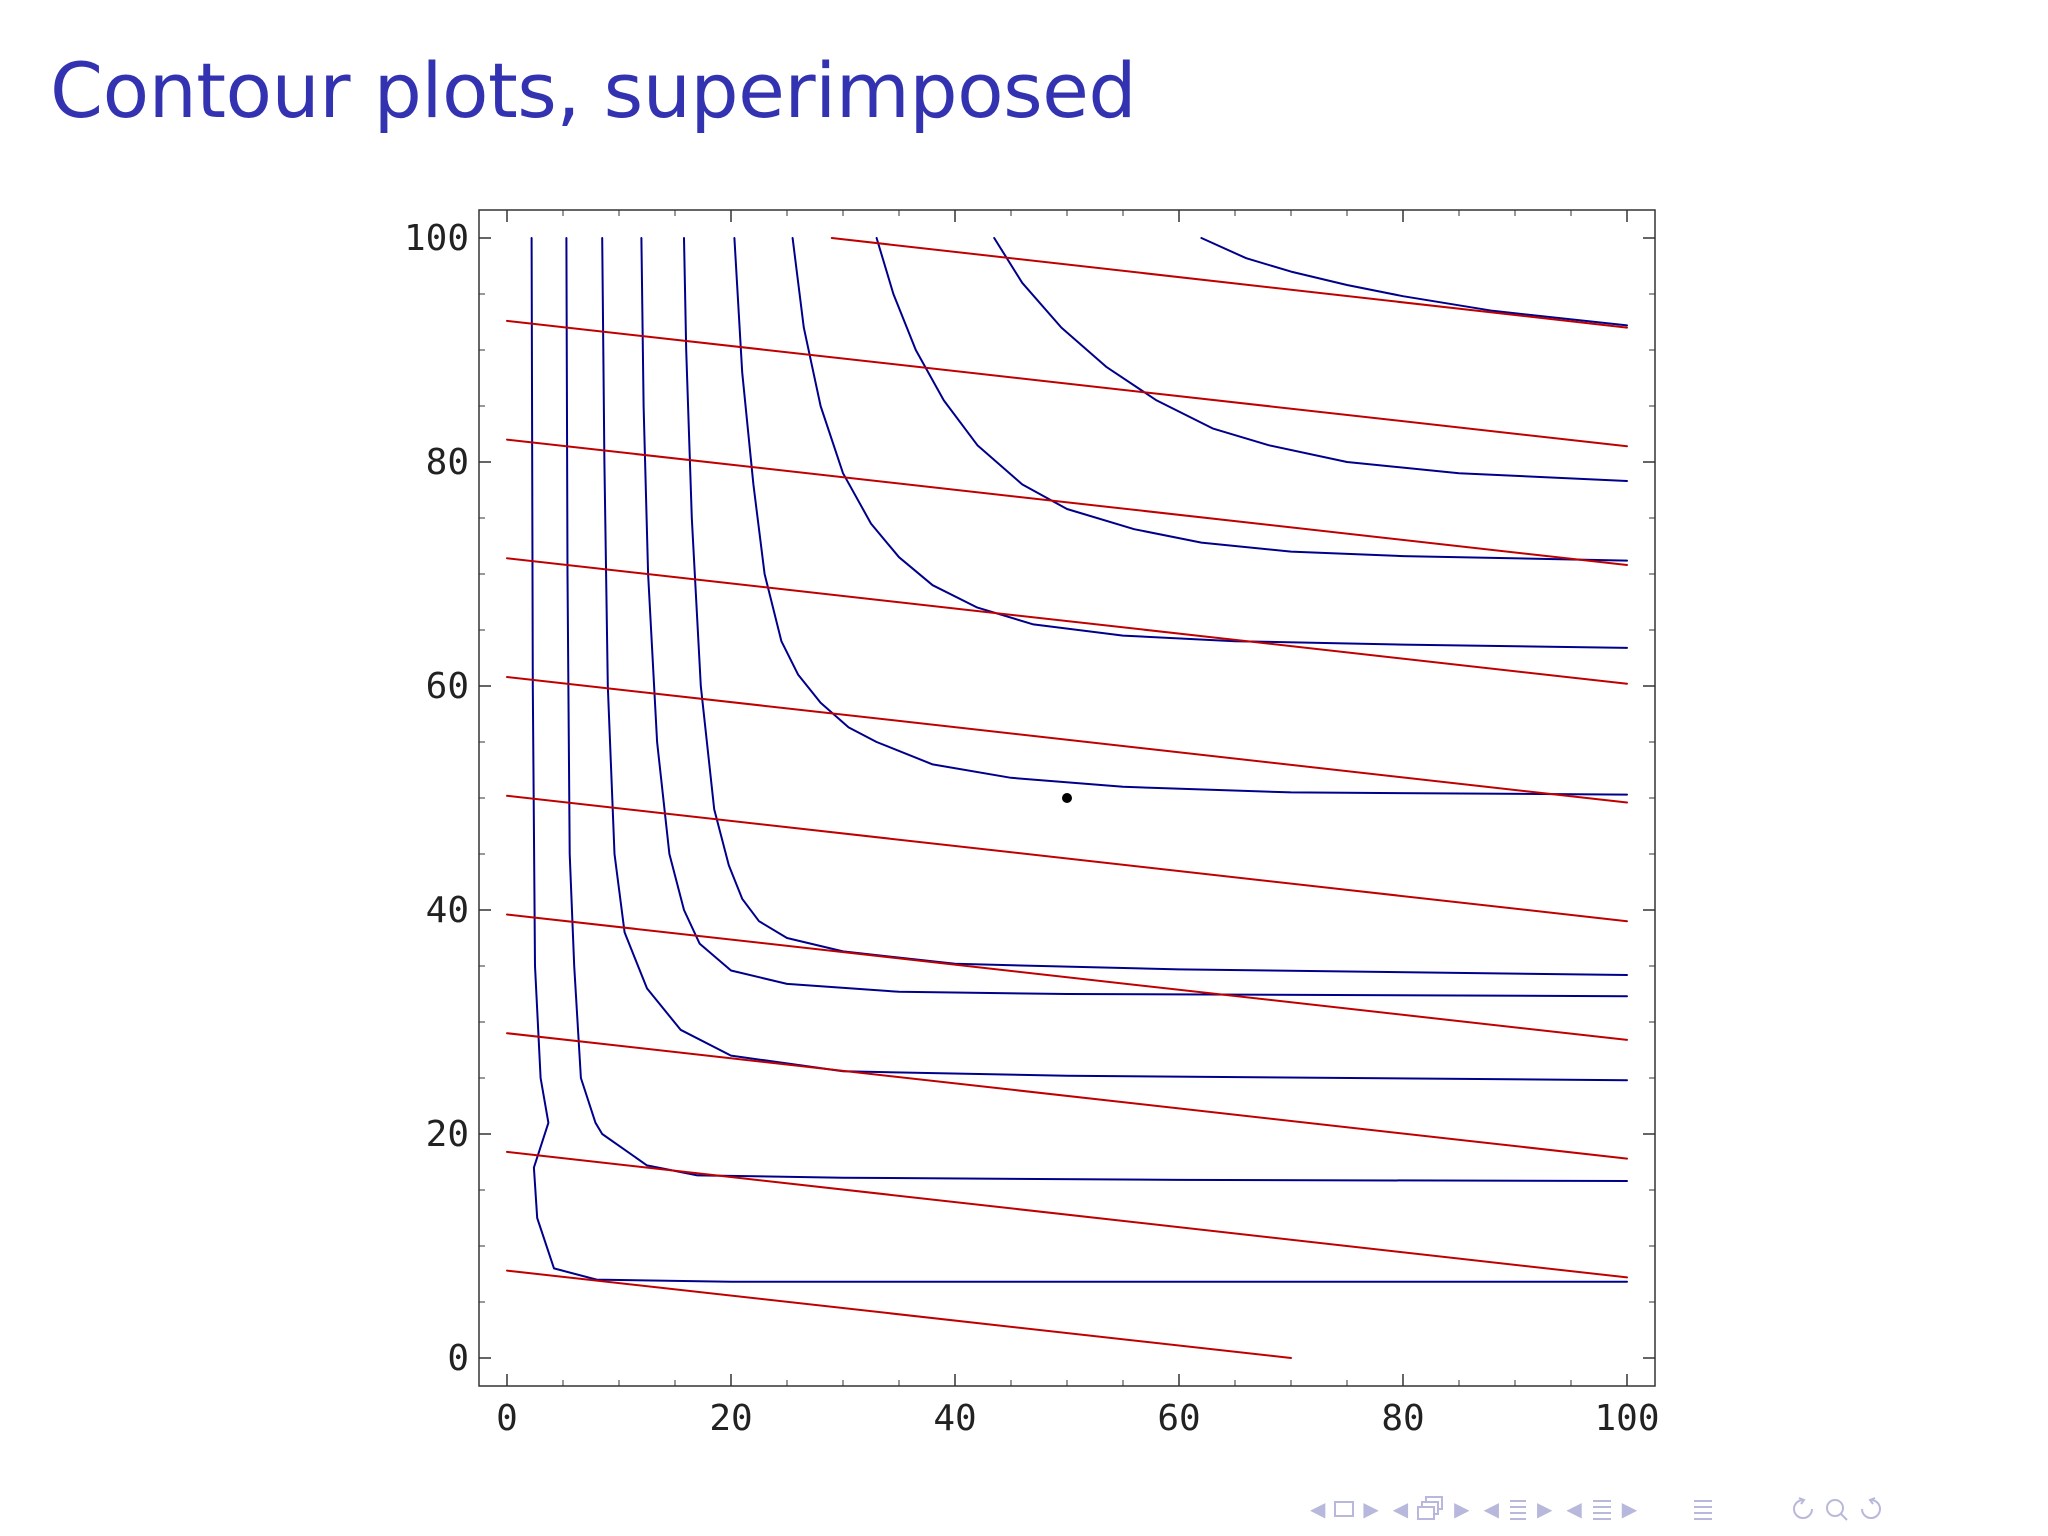 Image resolution: width=2048 pixels, height=1536 pixels. Describe the element at coordinates (1462, 1509) in the screenshot. I see `subsection-next-arrow: ▶` at that location.